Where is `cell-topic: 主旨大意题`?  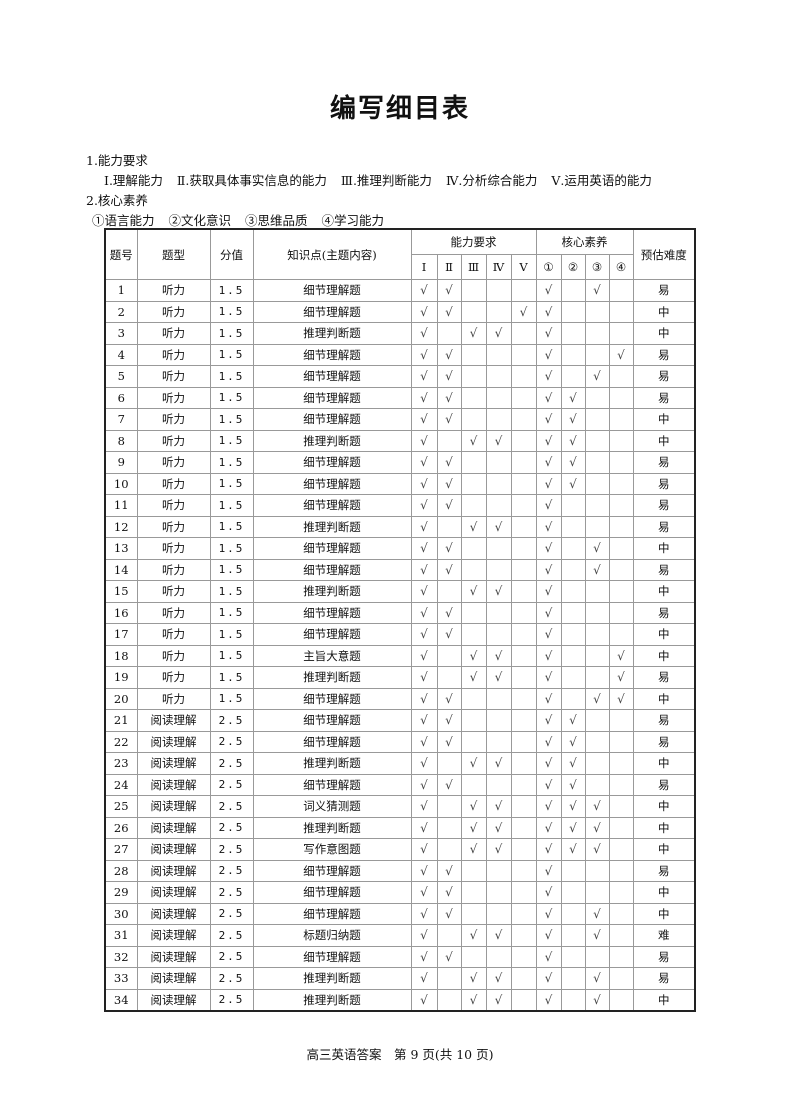
cell-topic: 主旨大意题 is located at coordinates (332, 655).